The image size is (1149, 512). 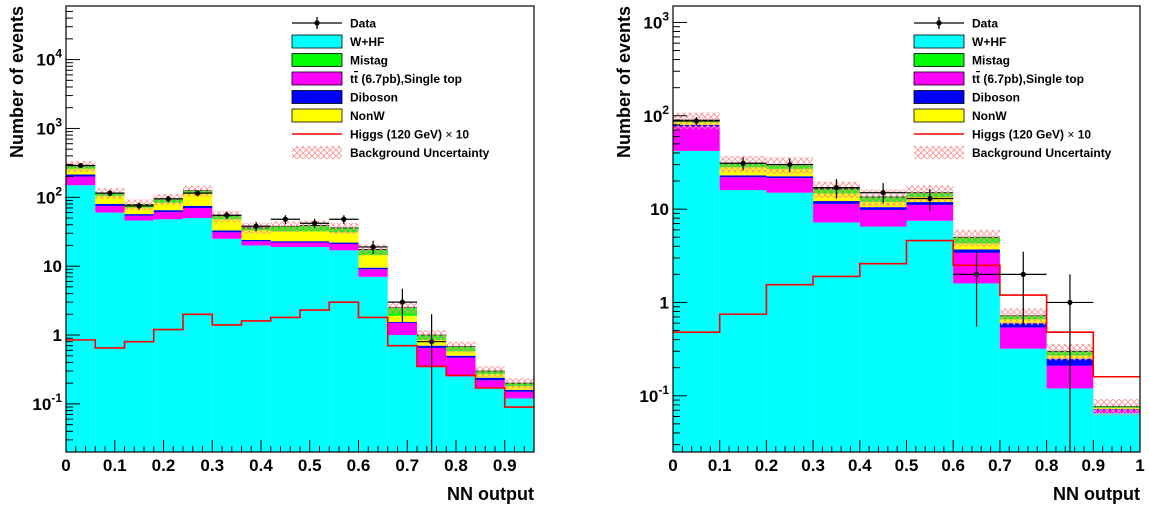 I want to click on legend-label: Diboson, so click(x=374, y=98).